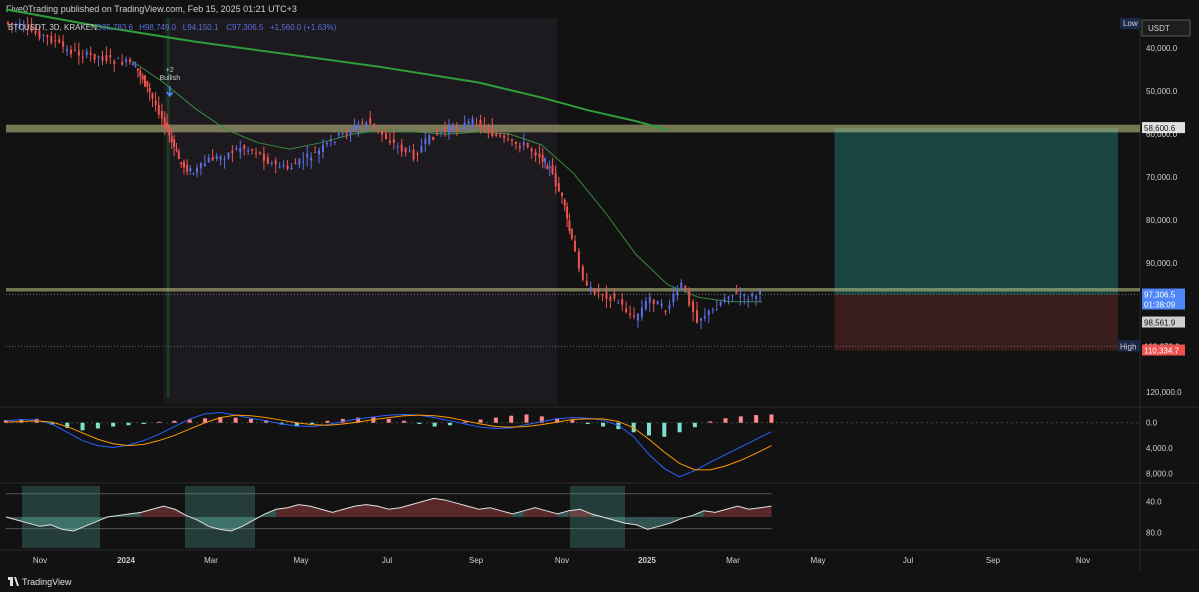  Describe the element at coordinates (976, 322) in the screenshot. I see `stop-zone` at that location.